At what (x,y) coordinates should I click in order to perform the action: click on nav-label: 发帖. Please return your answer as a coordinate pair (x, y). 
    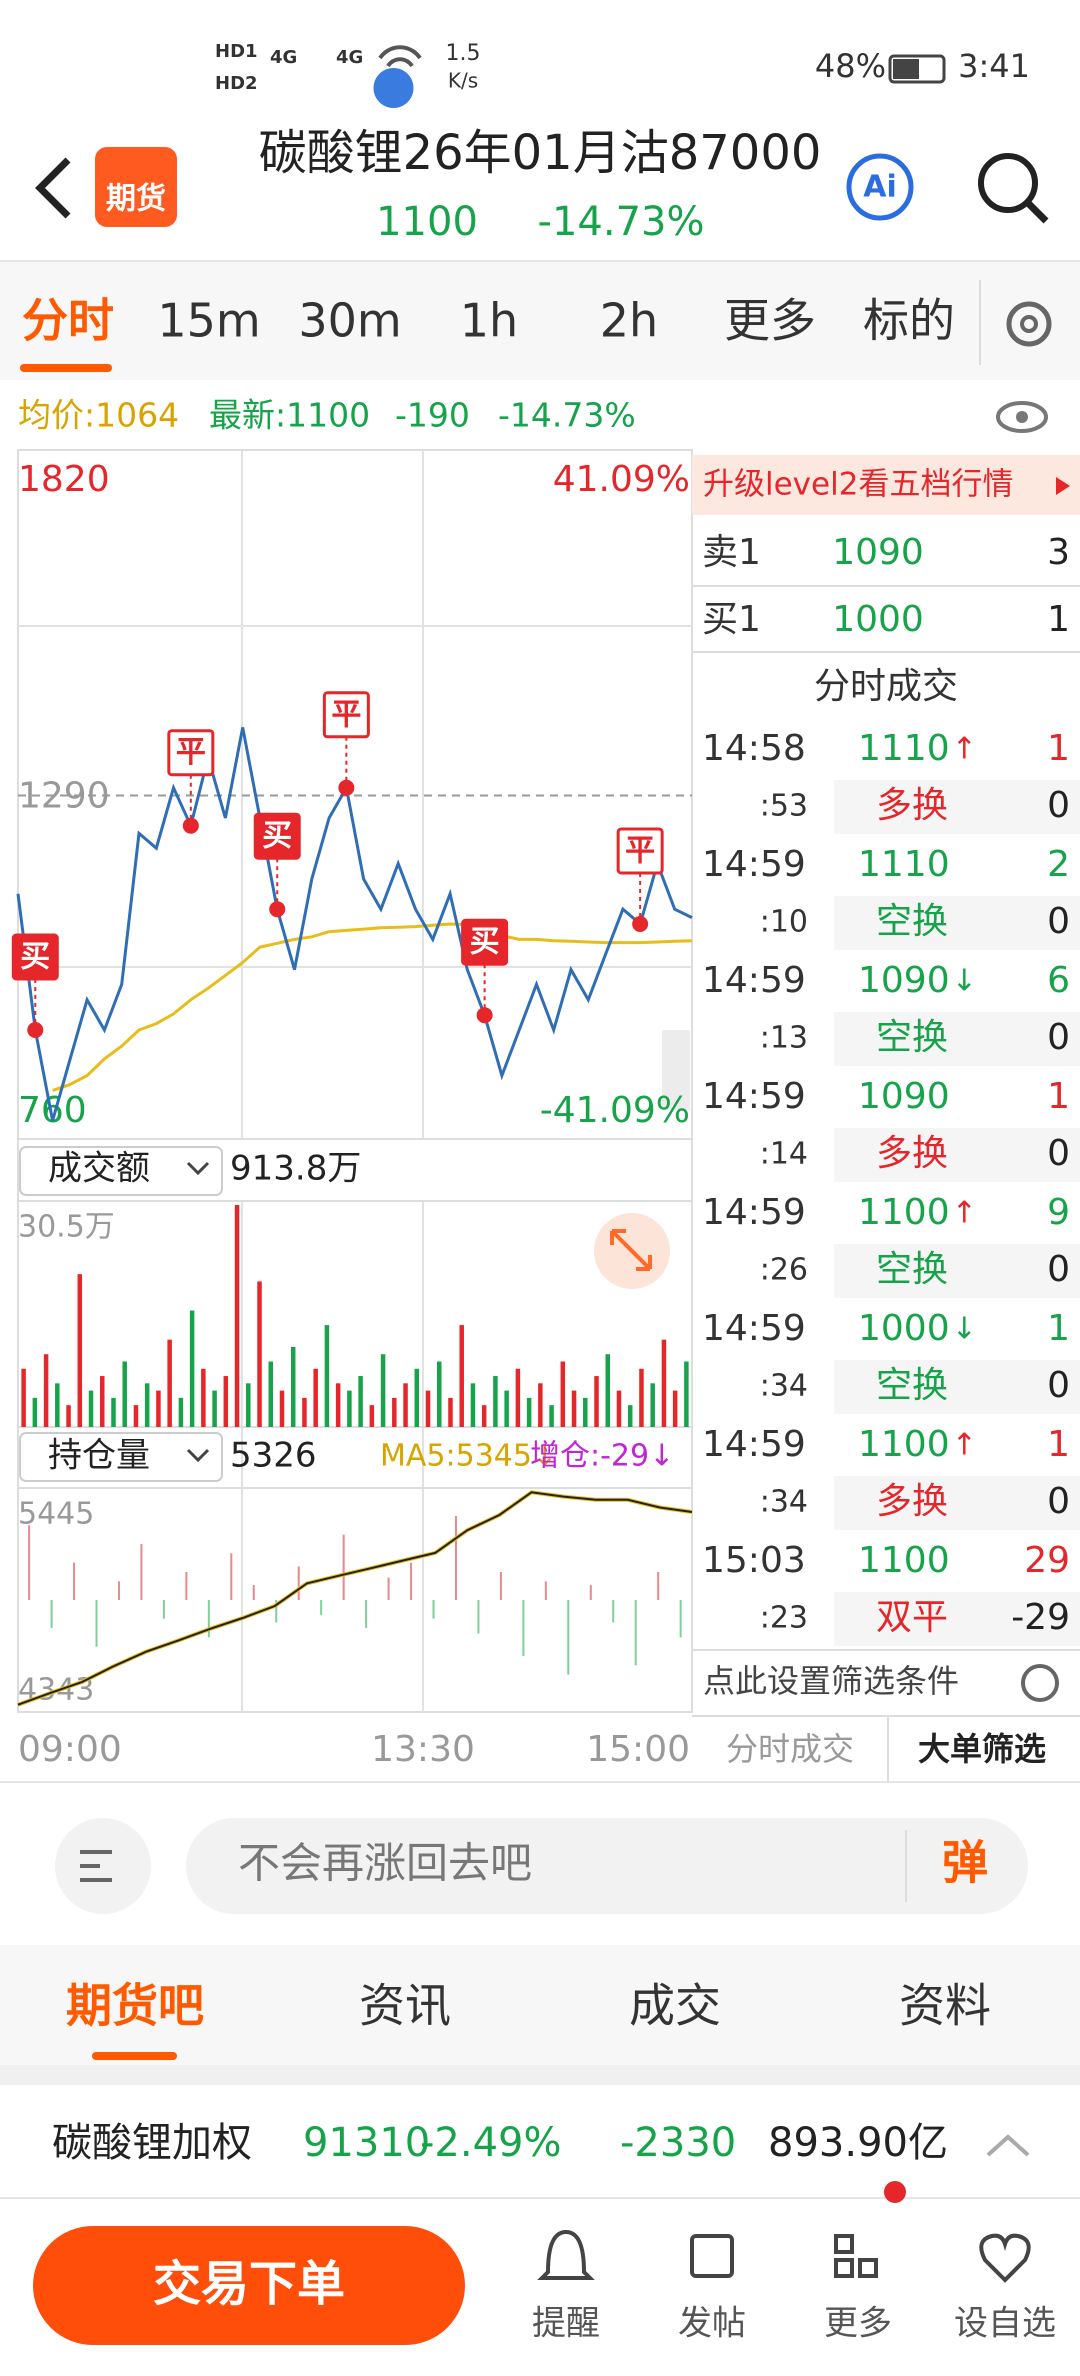
    Looking at the image, I should click on (712, 2324).